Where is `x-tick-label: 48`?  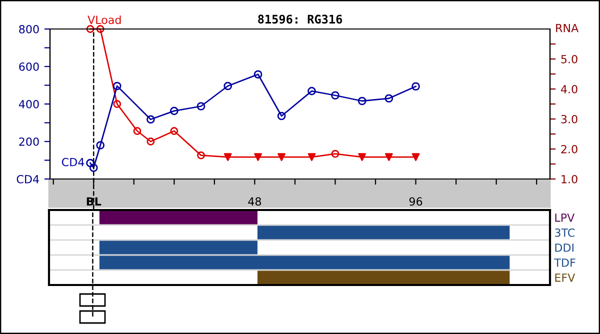 x-tick-label: 48 is located at coordinates (255, 201).